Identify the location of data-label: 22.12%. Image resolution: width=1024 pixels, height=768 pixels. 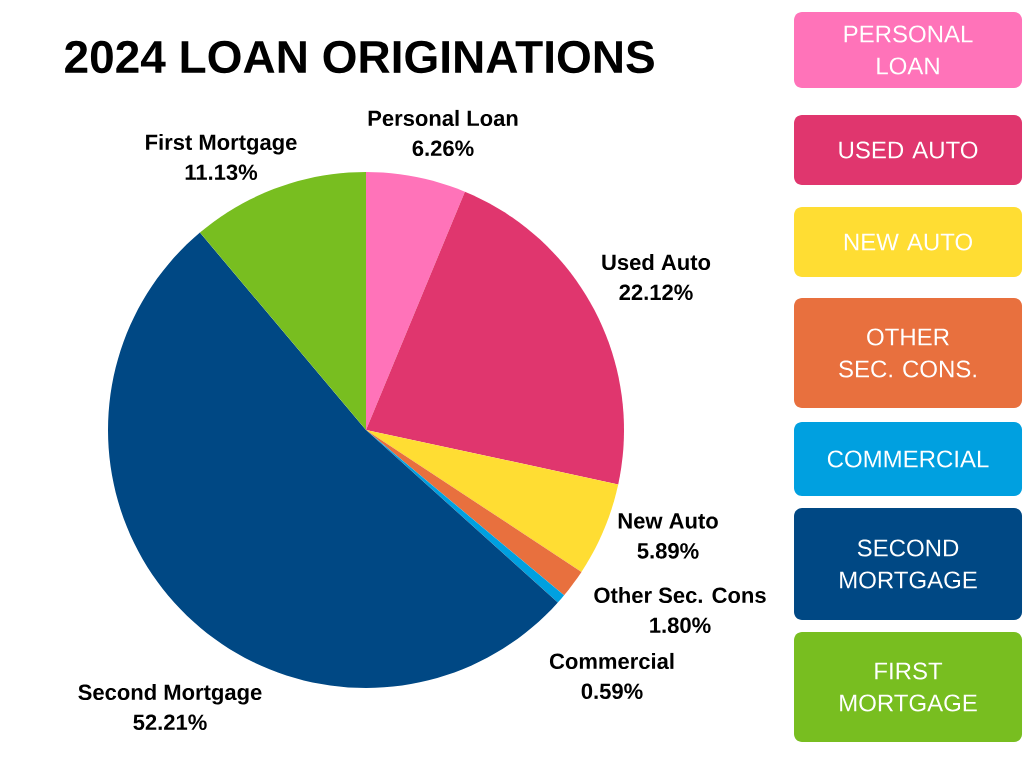
(656, 292).